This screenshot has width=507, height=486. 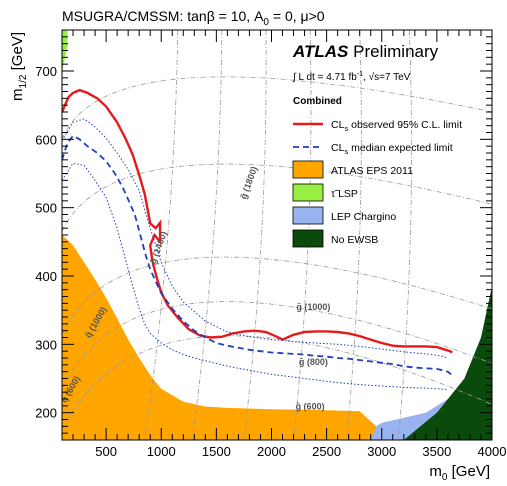 What do you see at coordinates (324, 77) in the screenshot?
I see `lumi-prefix: ∫ L dt = 4.71 fb` at bounding box center [324, 77].